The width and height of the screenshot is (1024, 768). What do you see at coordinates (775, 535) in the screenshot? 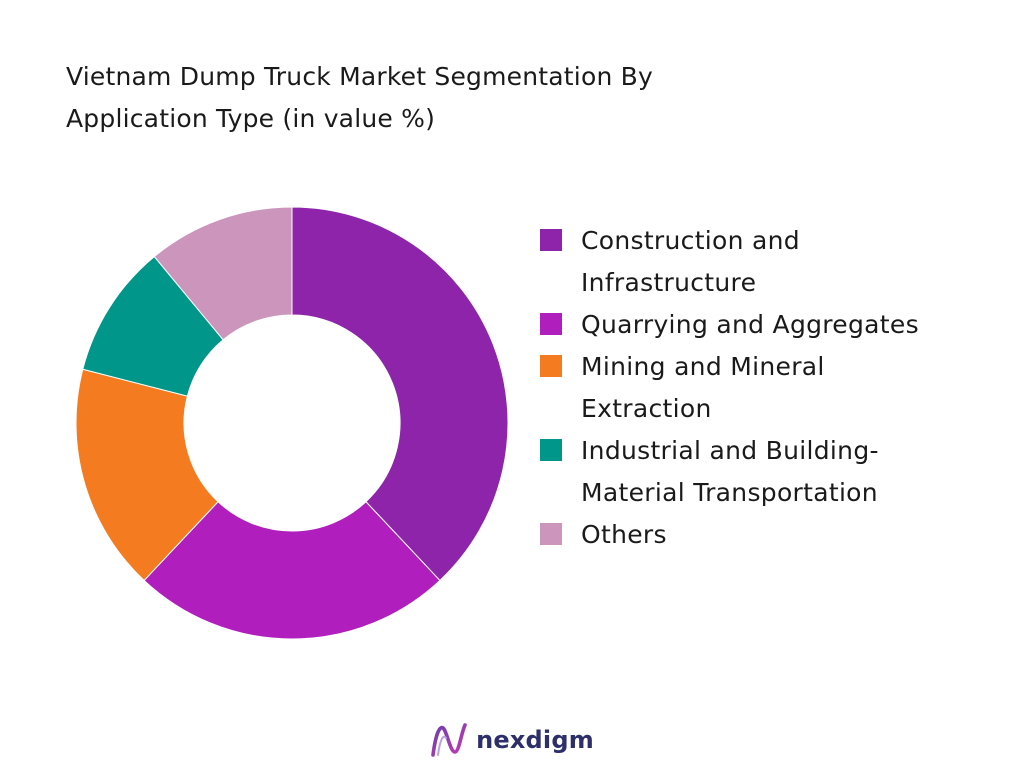
I see `legend-item-others: Others` at bounding box center [775, 535].